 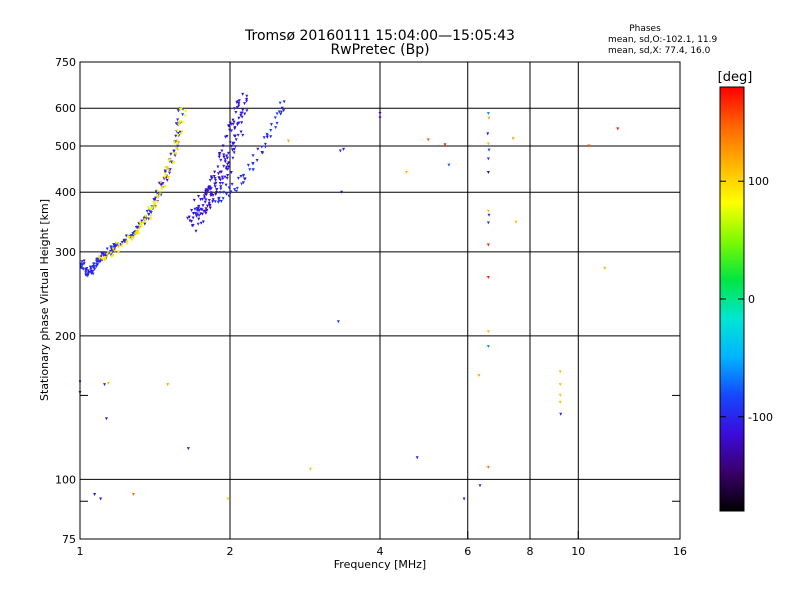 I want to click on colorbar: [deg] 100 0 -100, so click(x=745, y=291).